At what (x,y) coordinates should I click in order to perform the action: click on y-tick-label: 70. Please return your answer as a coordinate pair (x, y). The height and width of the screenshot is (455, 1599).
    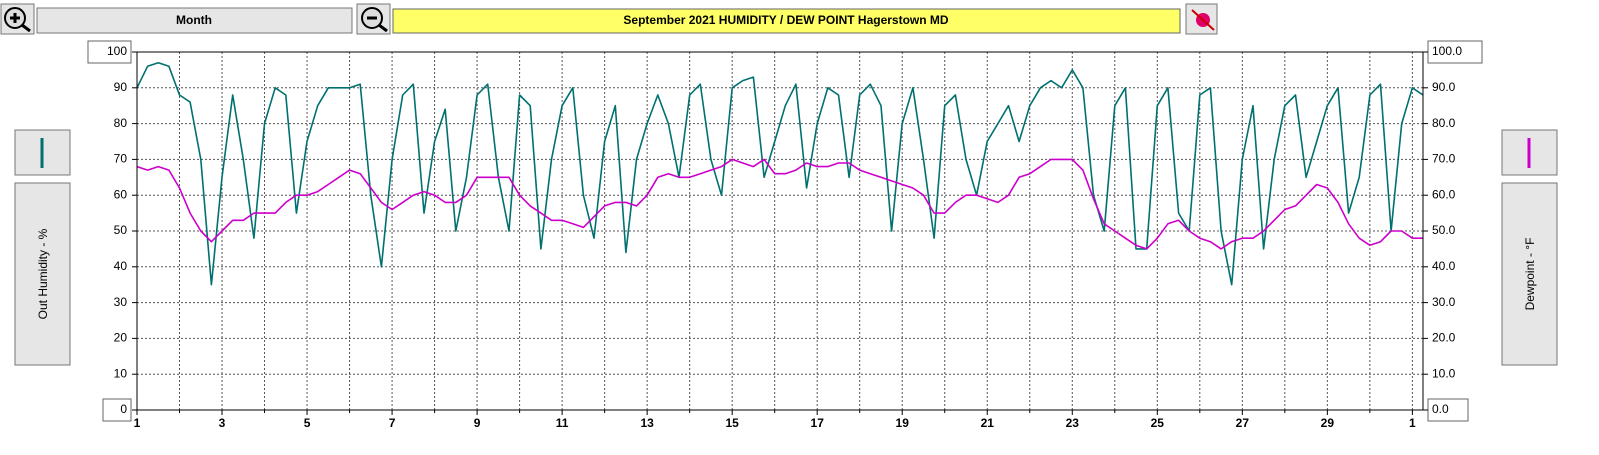
    Looking at the image, I should click on (121, 159).